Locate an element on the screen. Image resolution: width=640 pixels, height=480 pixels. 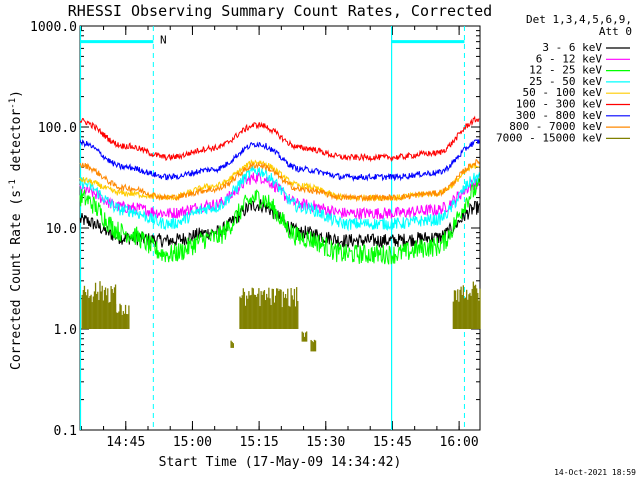
y-axis-label-sup1: -1 is located at coordinates (13, 184).